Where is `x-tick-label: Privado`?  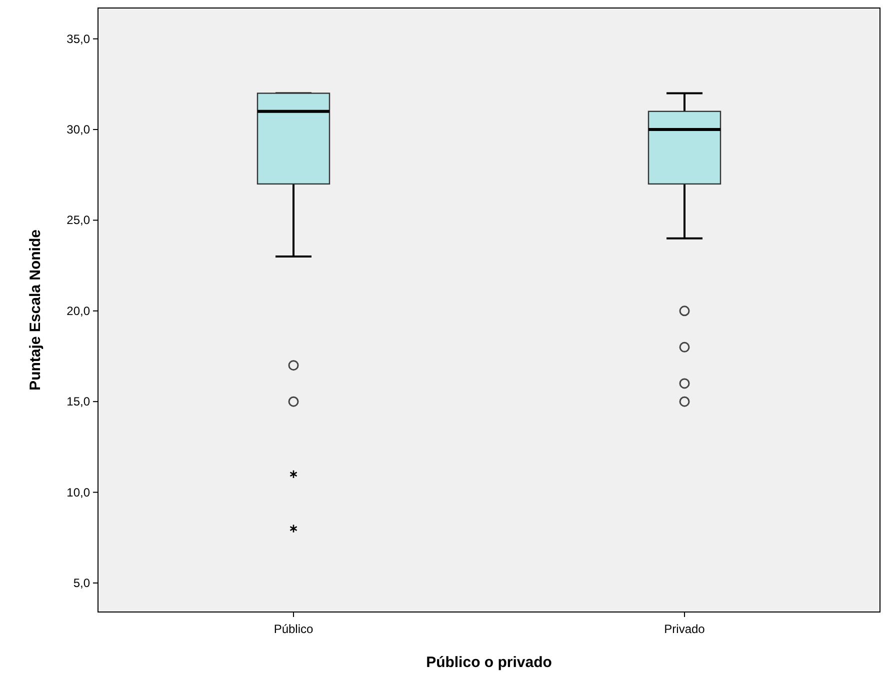
x-tick-label: Privado is located at coordinates (685, 629).